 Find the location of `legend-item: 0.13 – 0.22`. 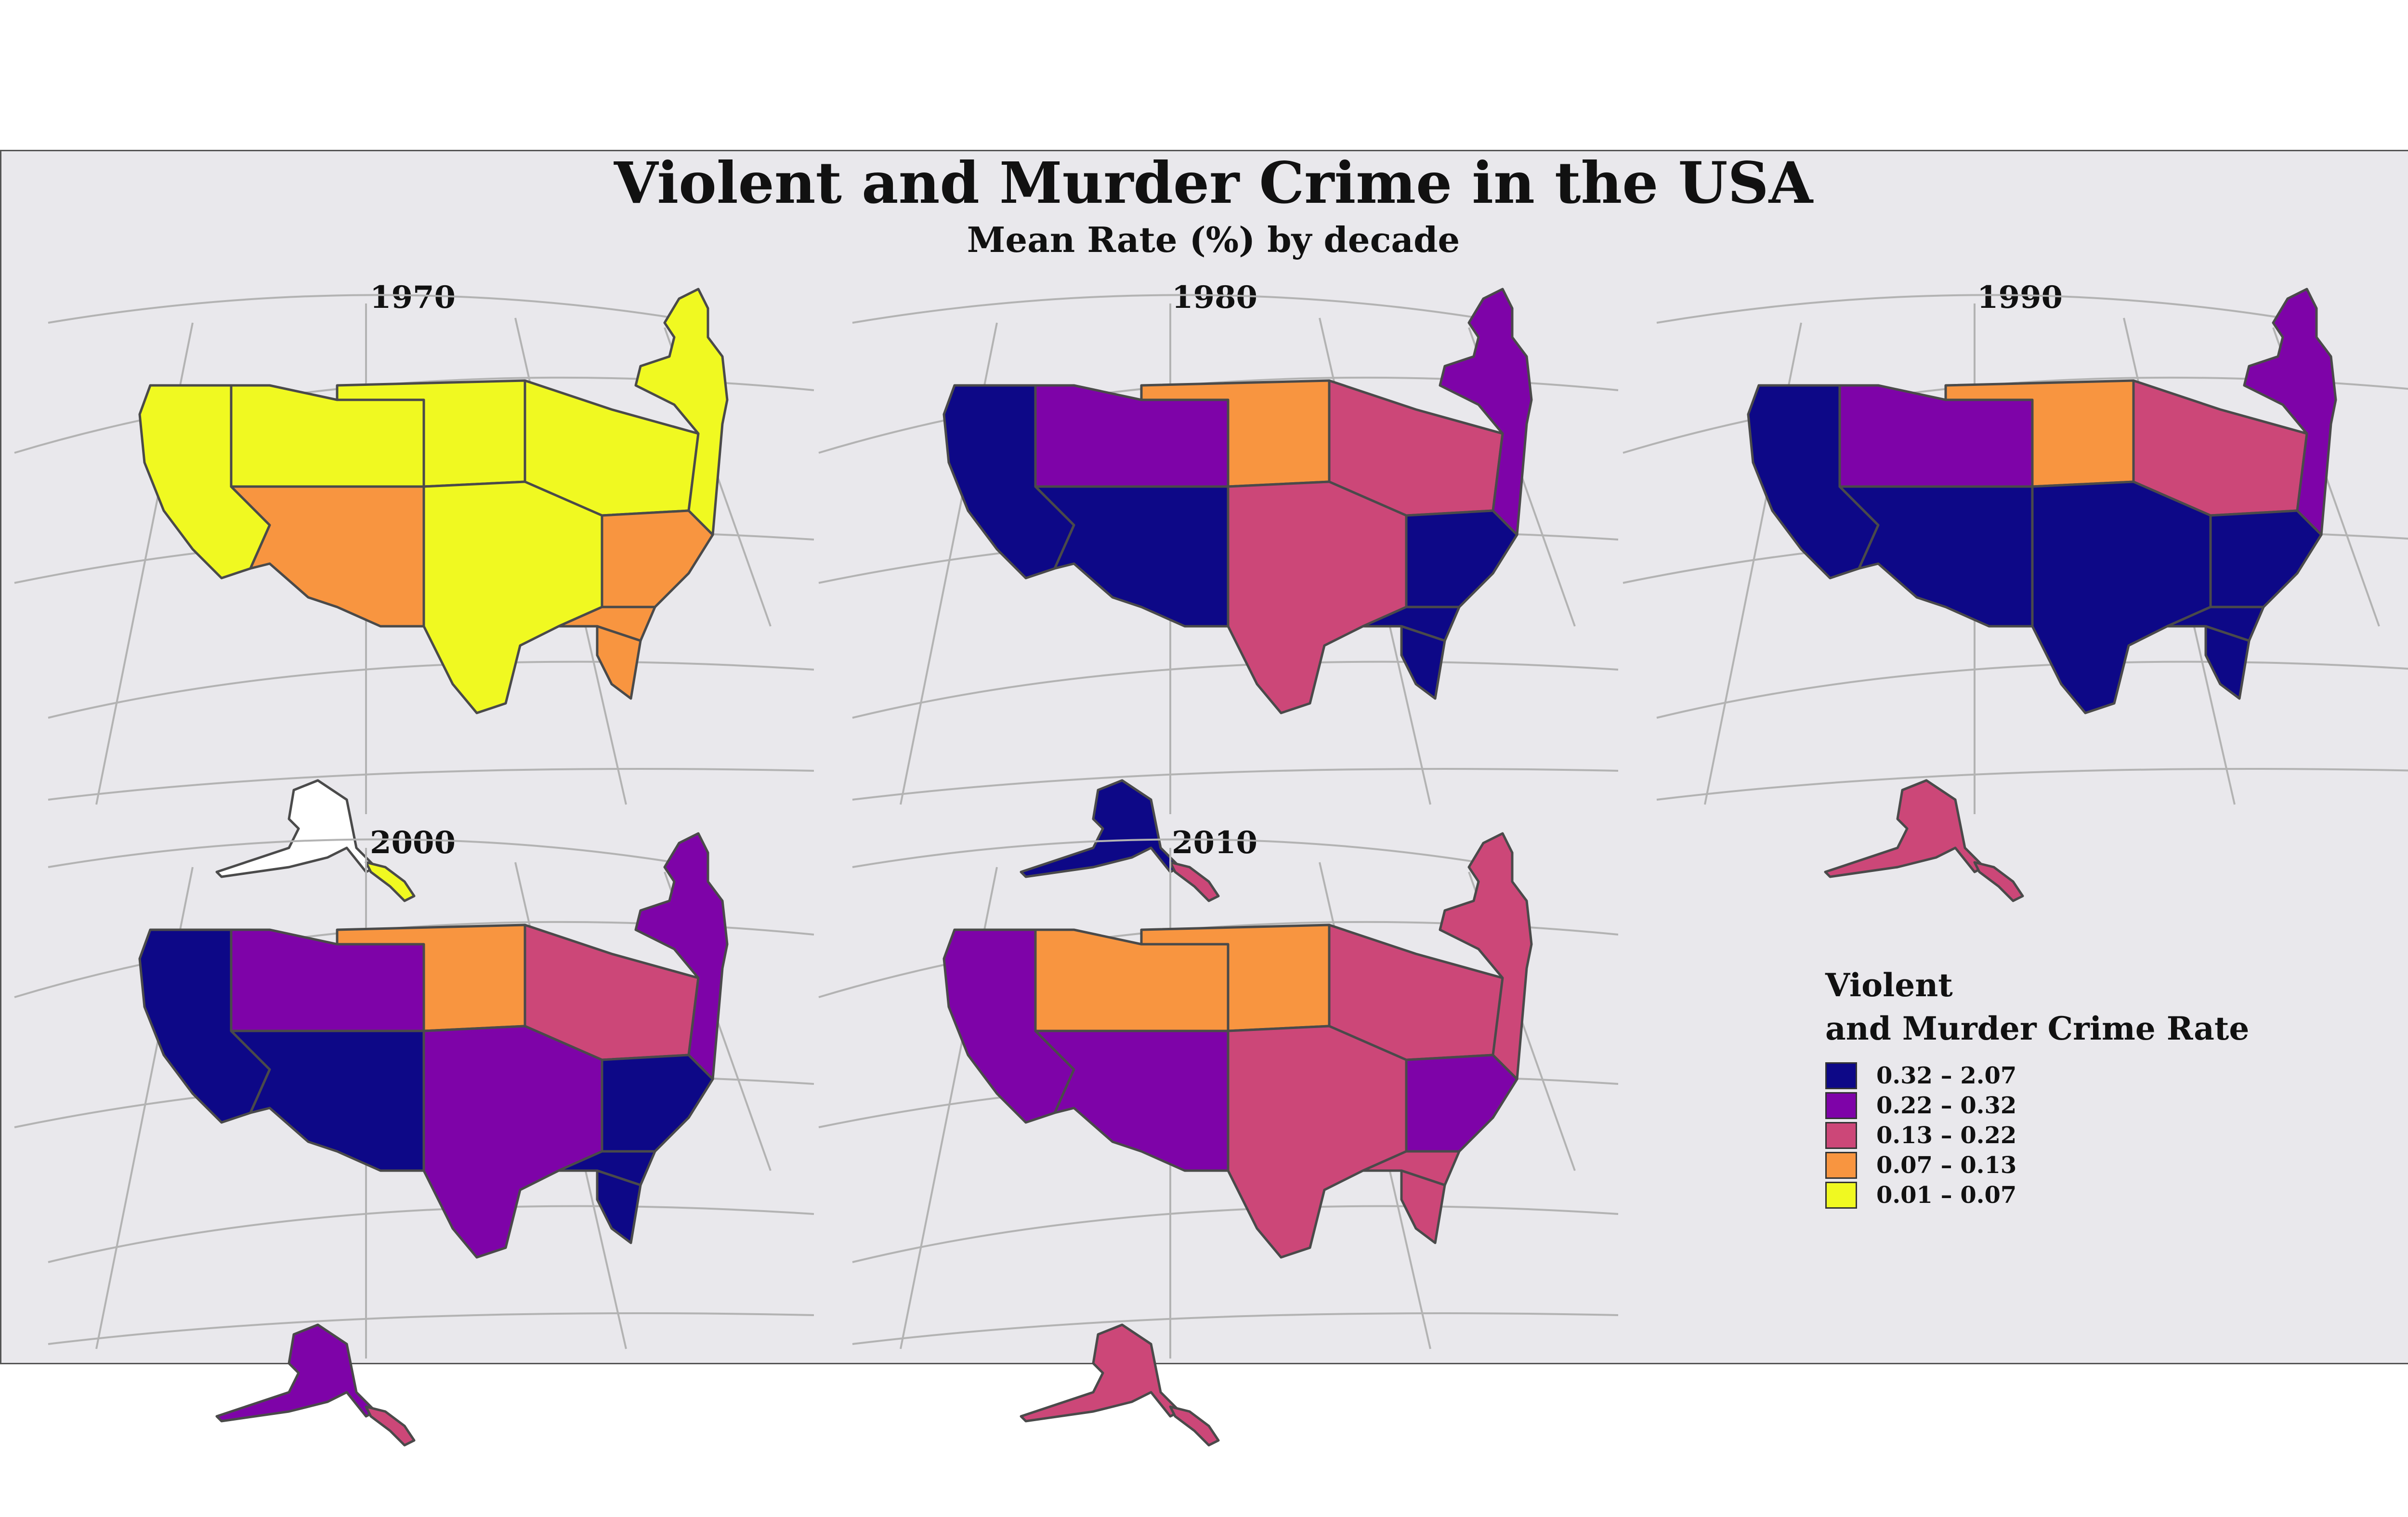

legend-item: 0.13 – 0.22 is located at coordinates (2037, 1135).